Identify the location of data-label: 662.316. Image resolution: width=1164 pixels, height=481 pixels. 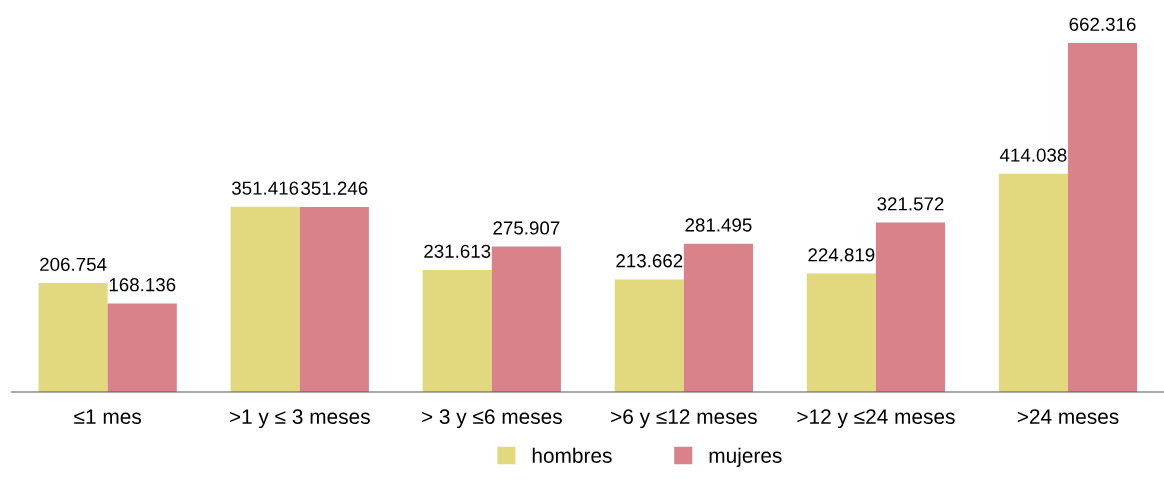
(1102, 24).